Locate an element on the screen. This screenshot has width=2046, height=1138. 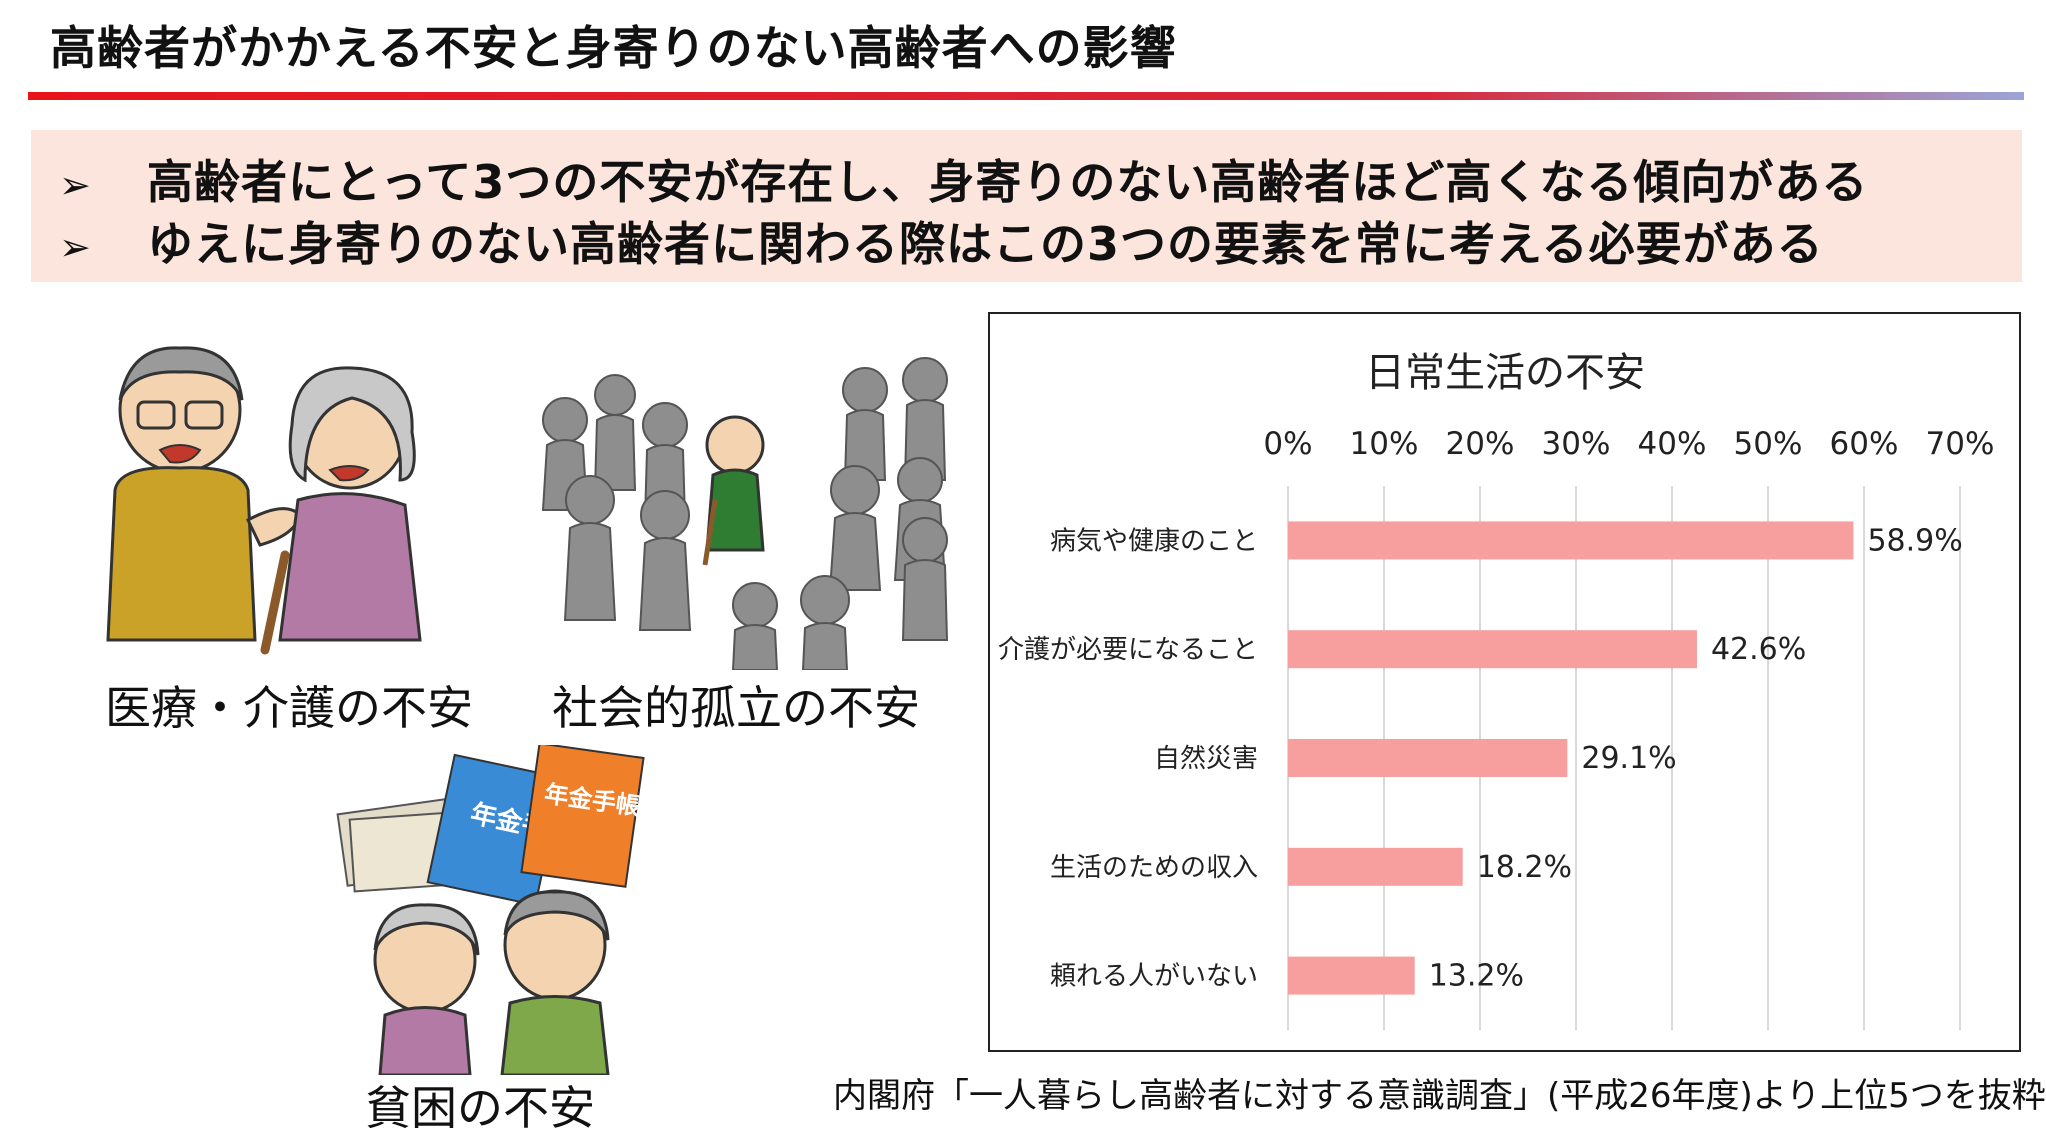
data-label: 29.1% is located at coordinates (1628, 758).